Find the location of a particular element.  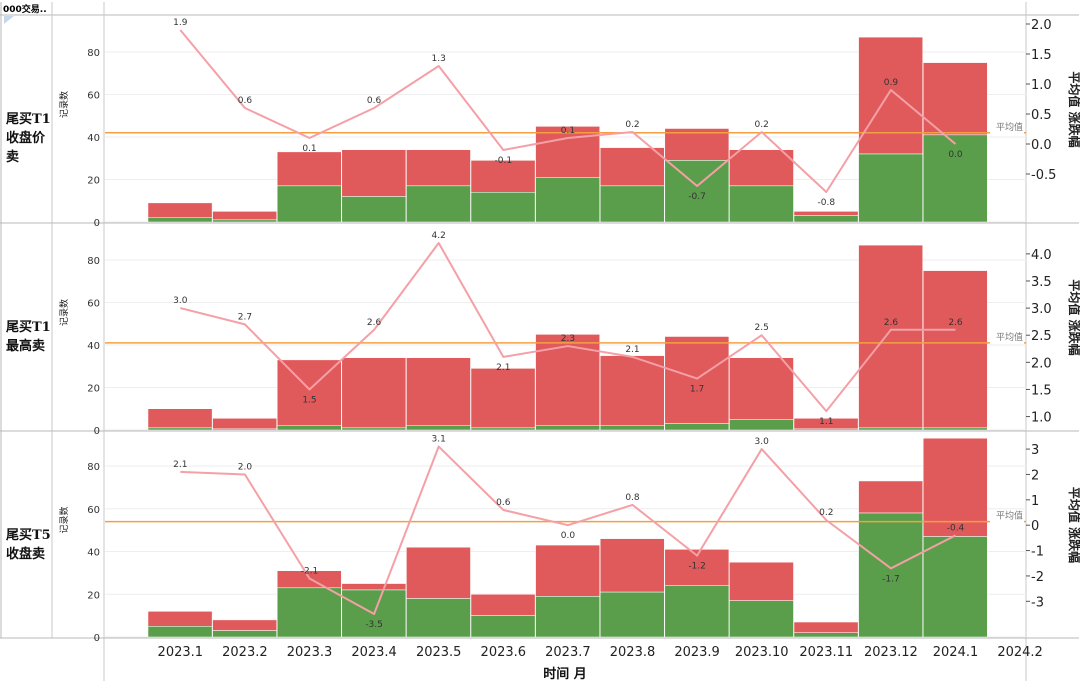

point-label-1-3: 0.6 is located at coordinates (374, 101).